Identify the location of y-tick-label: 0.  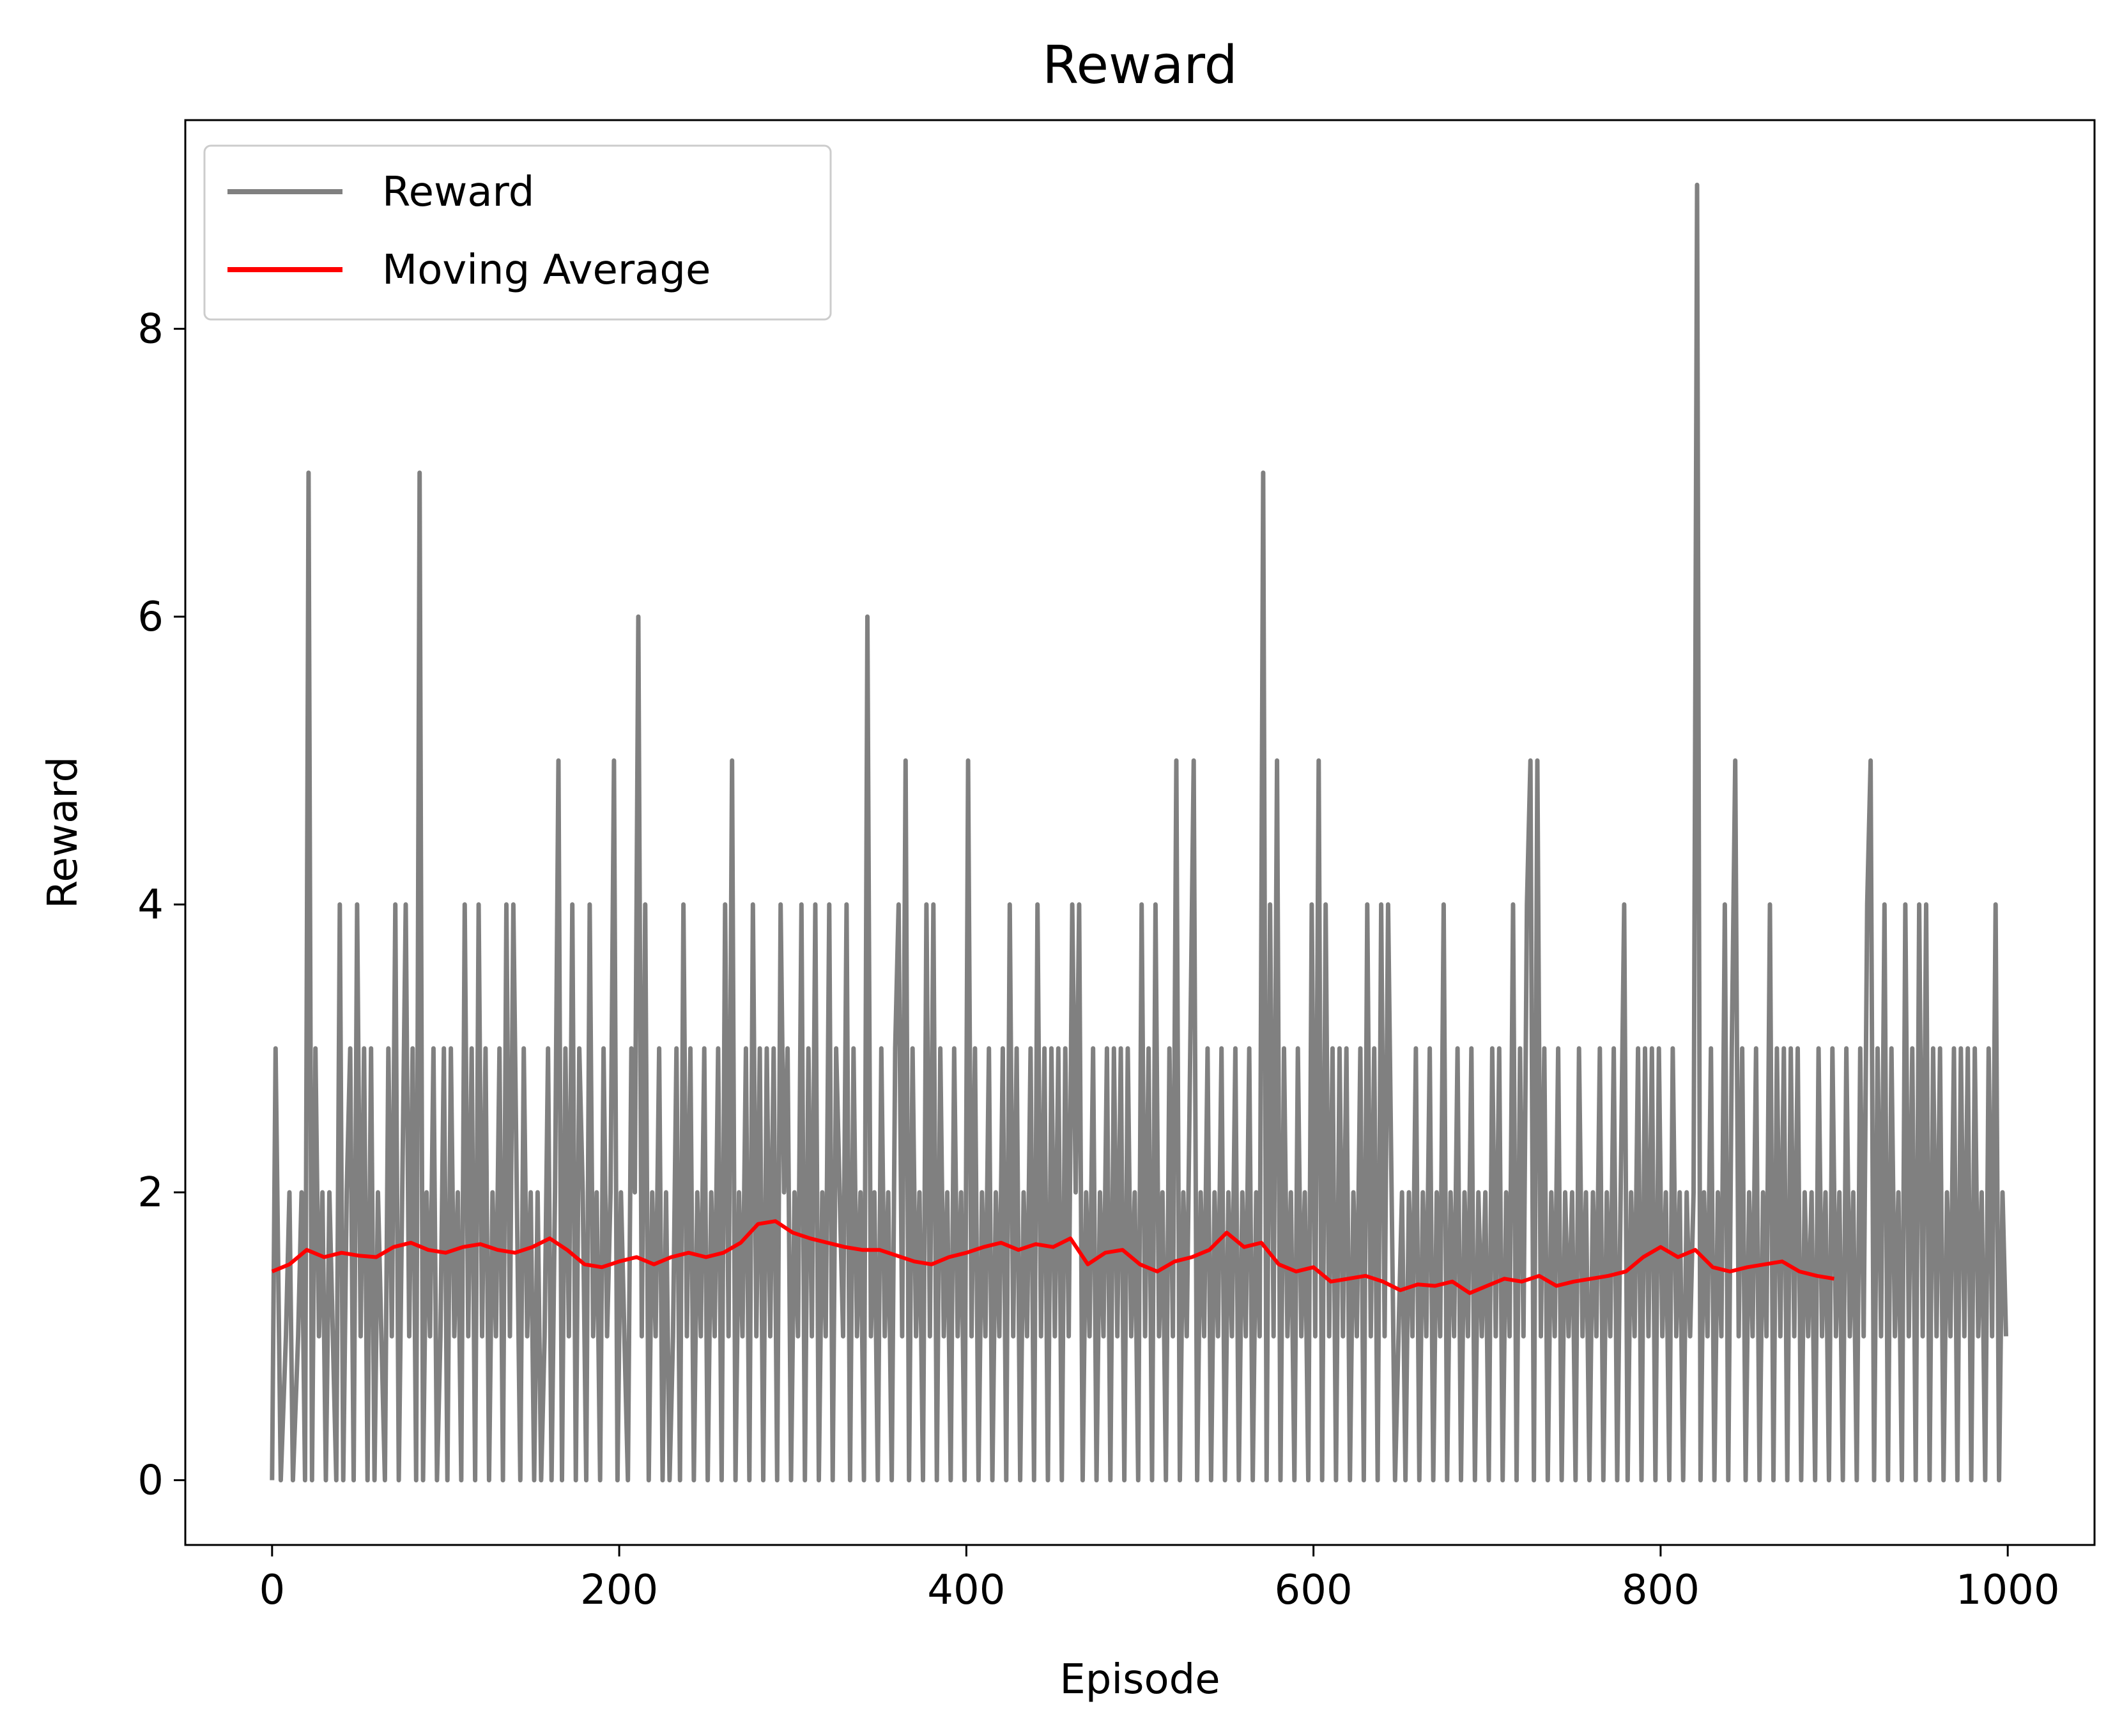
(150, 1481).